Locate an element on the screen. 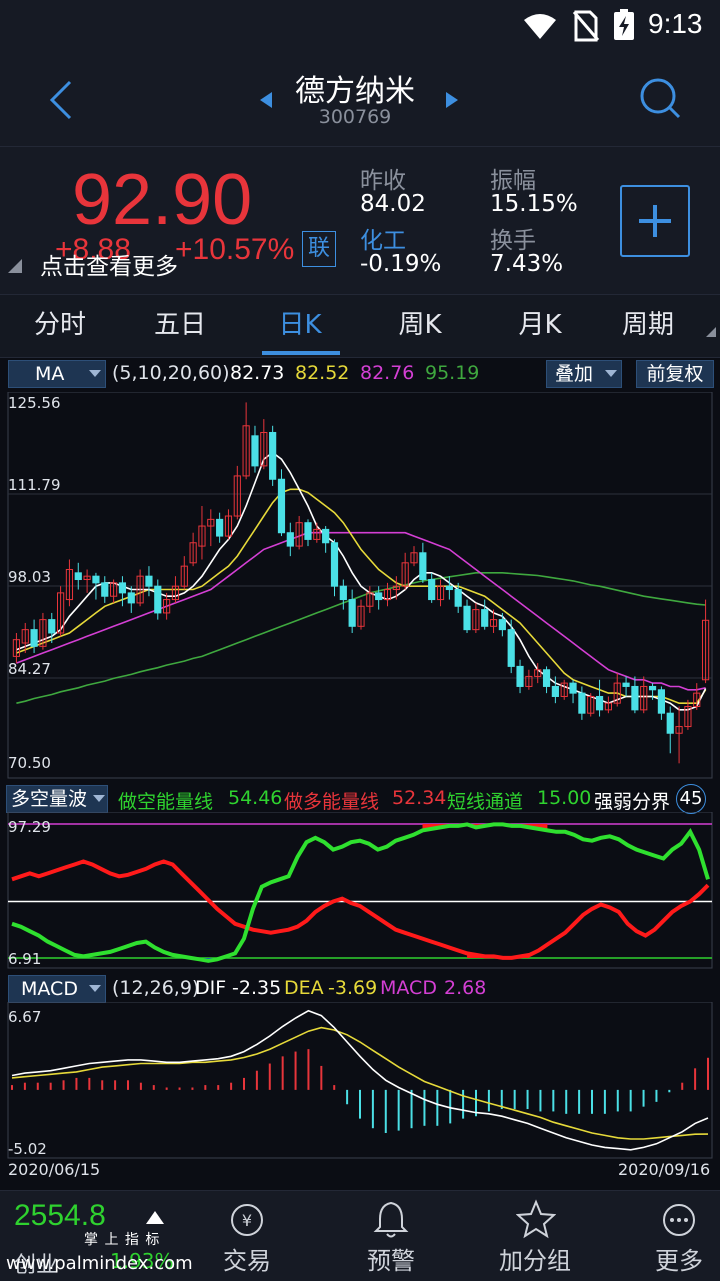  linkage-badge: 联 is located at coordinates (319, 249).